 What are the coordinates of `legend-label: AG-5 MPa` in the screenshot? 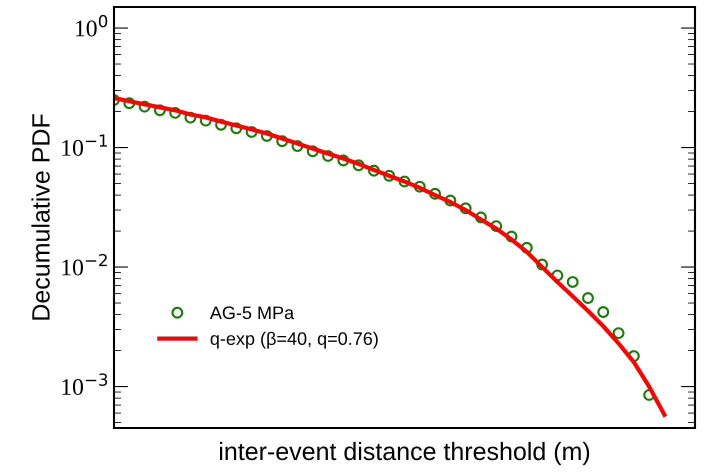 It's located at (252, 313).